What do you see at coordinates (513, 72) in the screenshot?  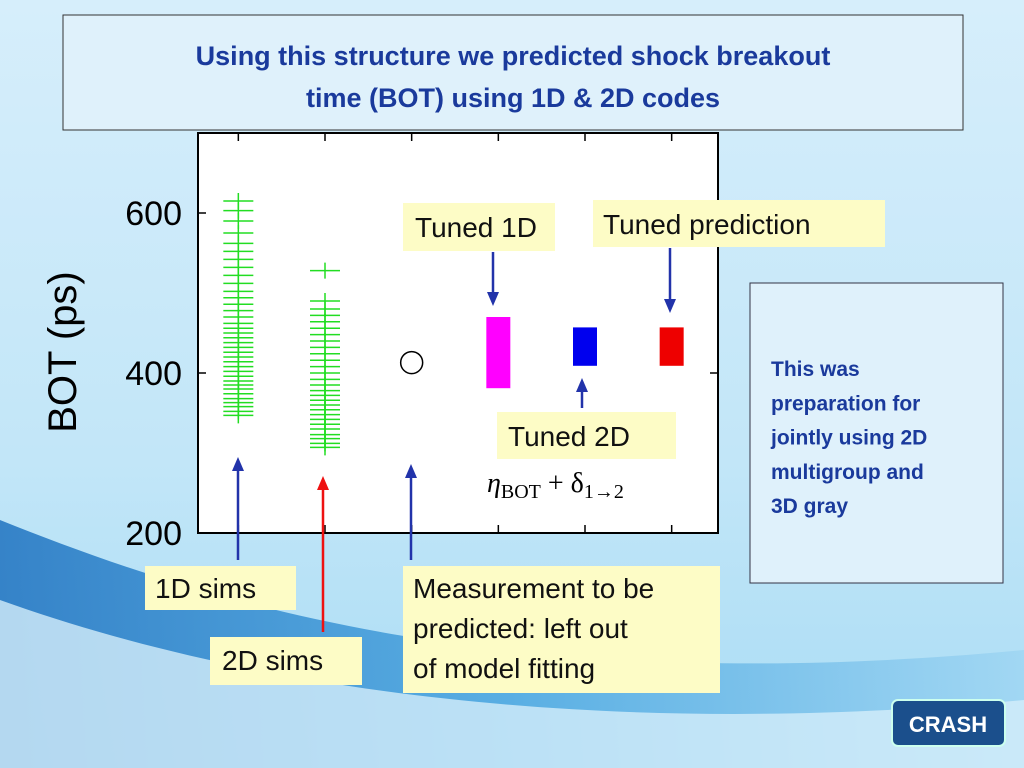 I see `title-box` at bounding box center [513, 72].